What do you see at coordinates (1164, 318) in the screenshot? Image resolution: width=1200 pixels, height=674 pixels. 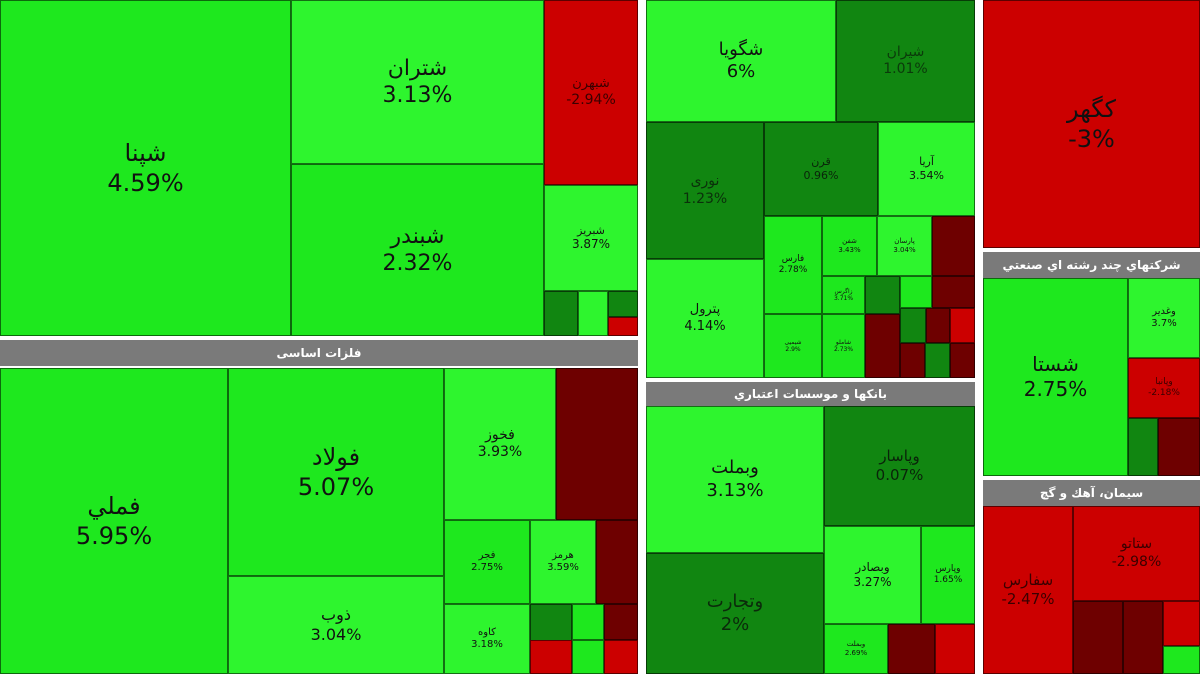 I see `treemap-cell: وغدیر 3.7%` at bounding box center [1164, 318].